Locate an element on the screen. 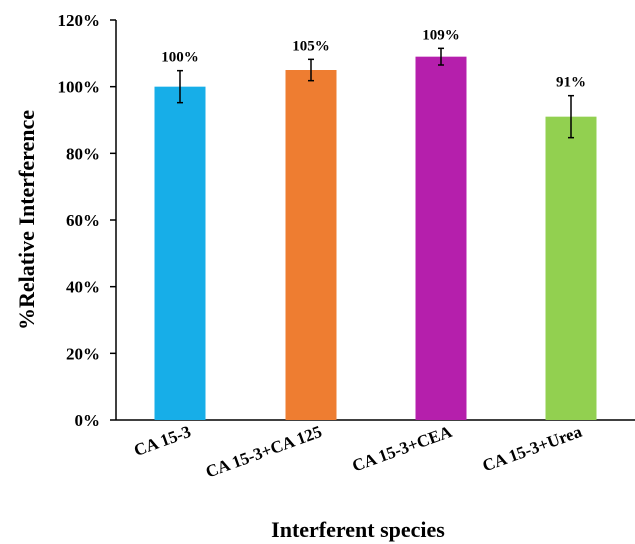  y-tick-label: 60% is located at coordinates (83, 220).